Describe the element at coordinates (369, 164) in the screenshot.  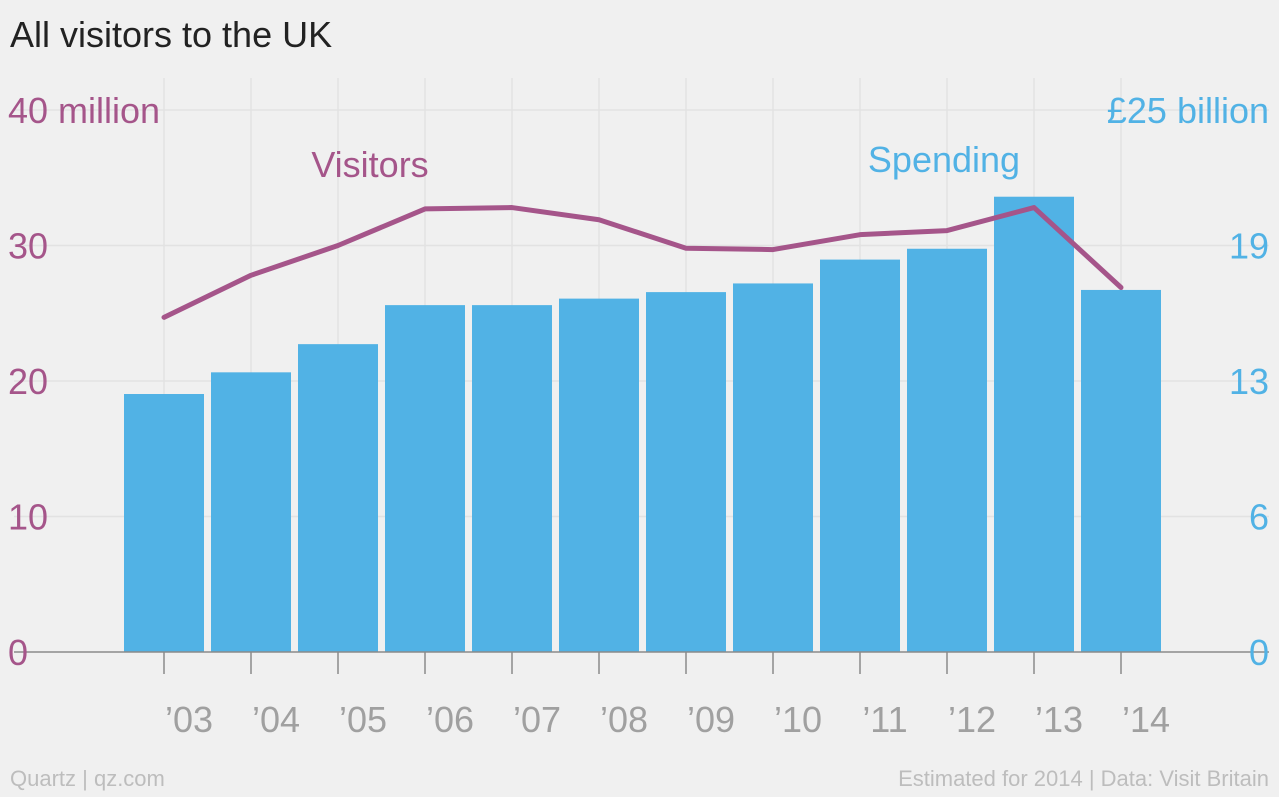
I see `visitors-series-label: Visitors` at that location.